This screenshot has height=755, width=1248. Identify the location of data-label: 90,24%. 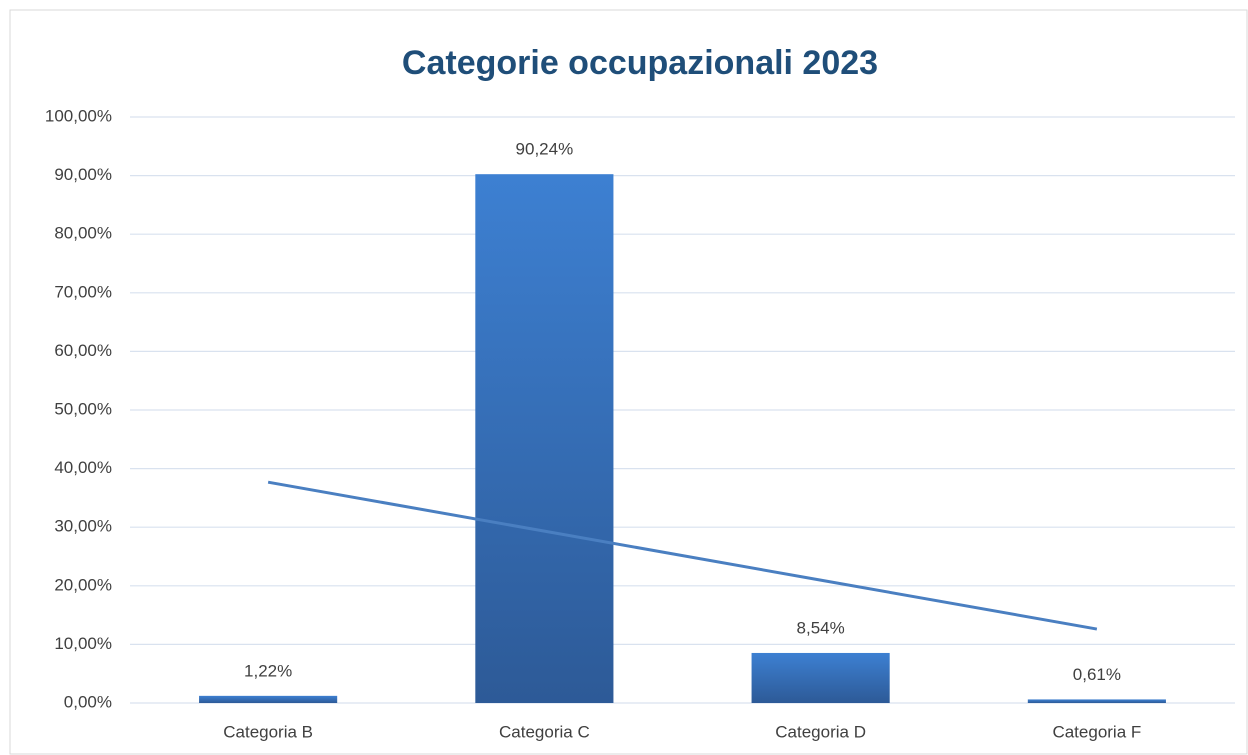
(545, 149).